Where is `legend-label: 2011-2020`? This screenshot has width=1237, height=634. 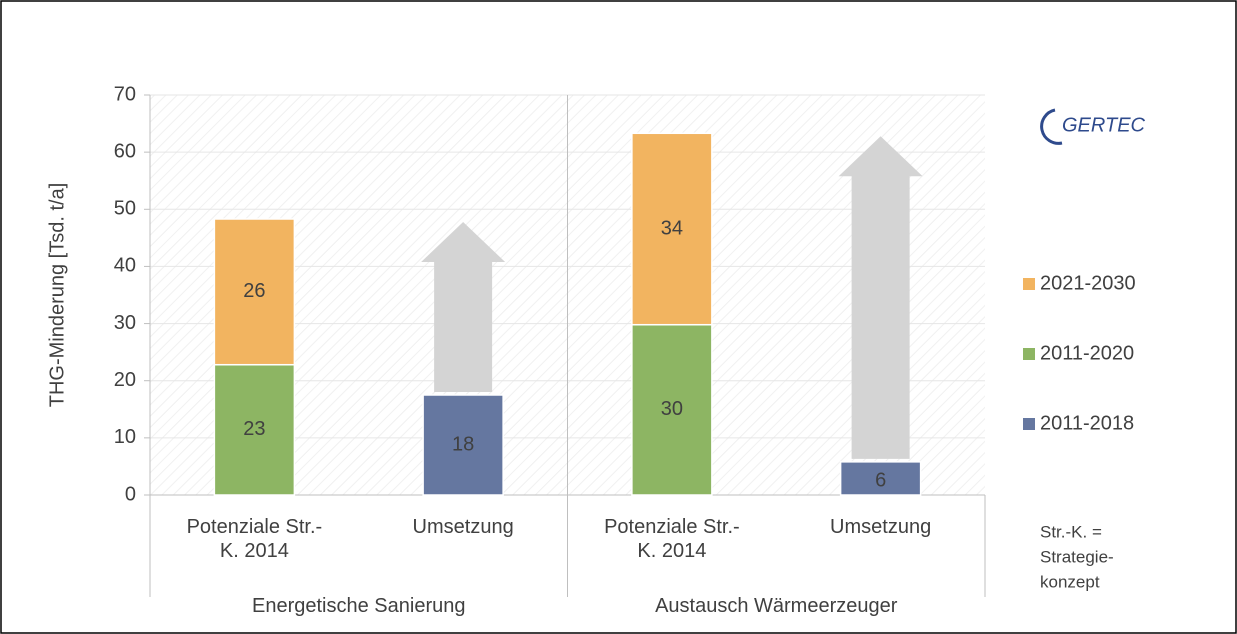
legend-label: 2011-2020 is located at coordinates (1087, 353).